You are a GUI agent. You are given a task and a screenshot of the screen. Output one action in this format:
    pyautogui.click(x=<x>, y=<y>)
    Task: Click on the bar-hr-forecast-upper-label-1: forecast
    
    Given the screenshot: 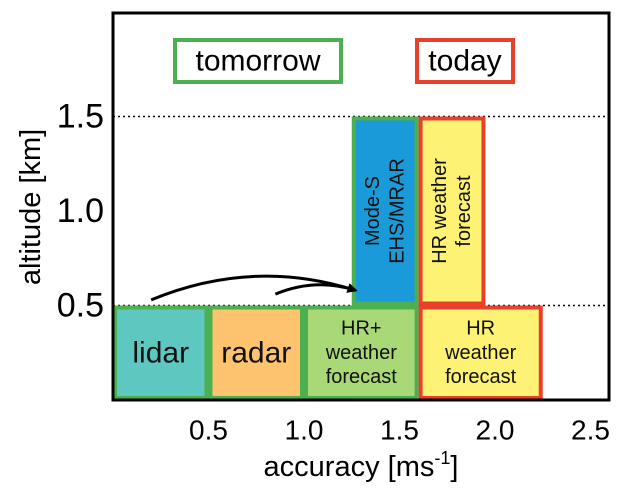 What is the action you would take?
    pyautogui.click(x=464, y=211)
    